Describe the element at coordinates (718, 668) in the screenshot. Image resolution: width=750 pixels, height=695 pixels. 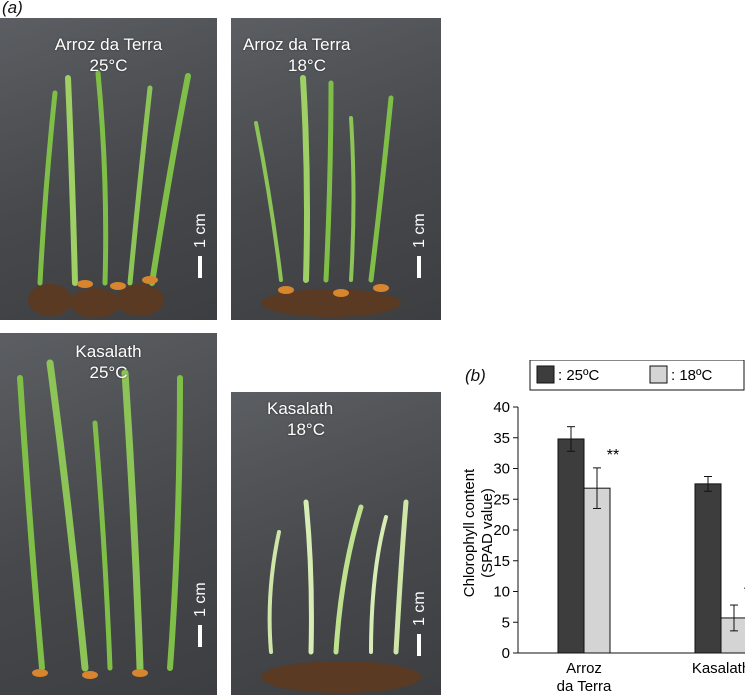
I see `x-category-label: Kasalath` at that location.